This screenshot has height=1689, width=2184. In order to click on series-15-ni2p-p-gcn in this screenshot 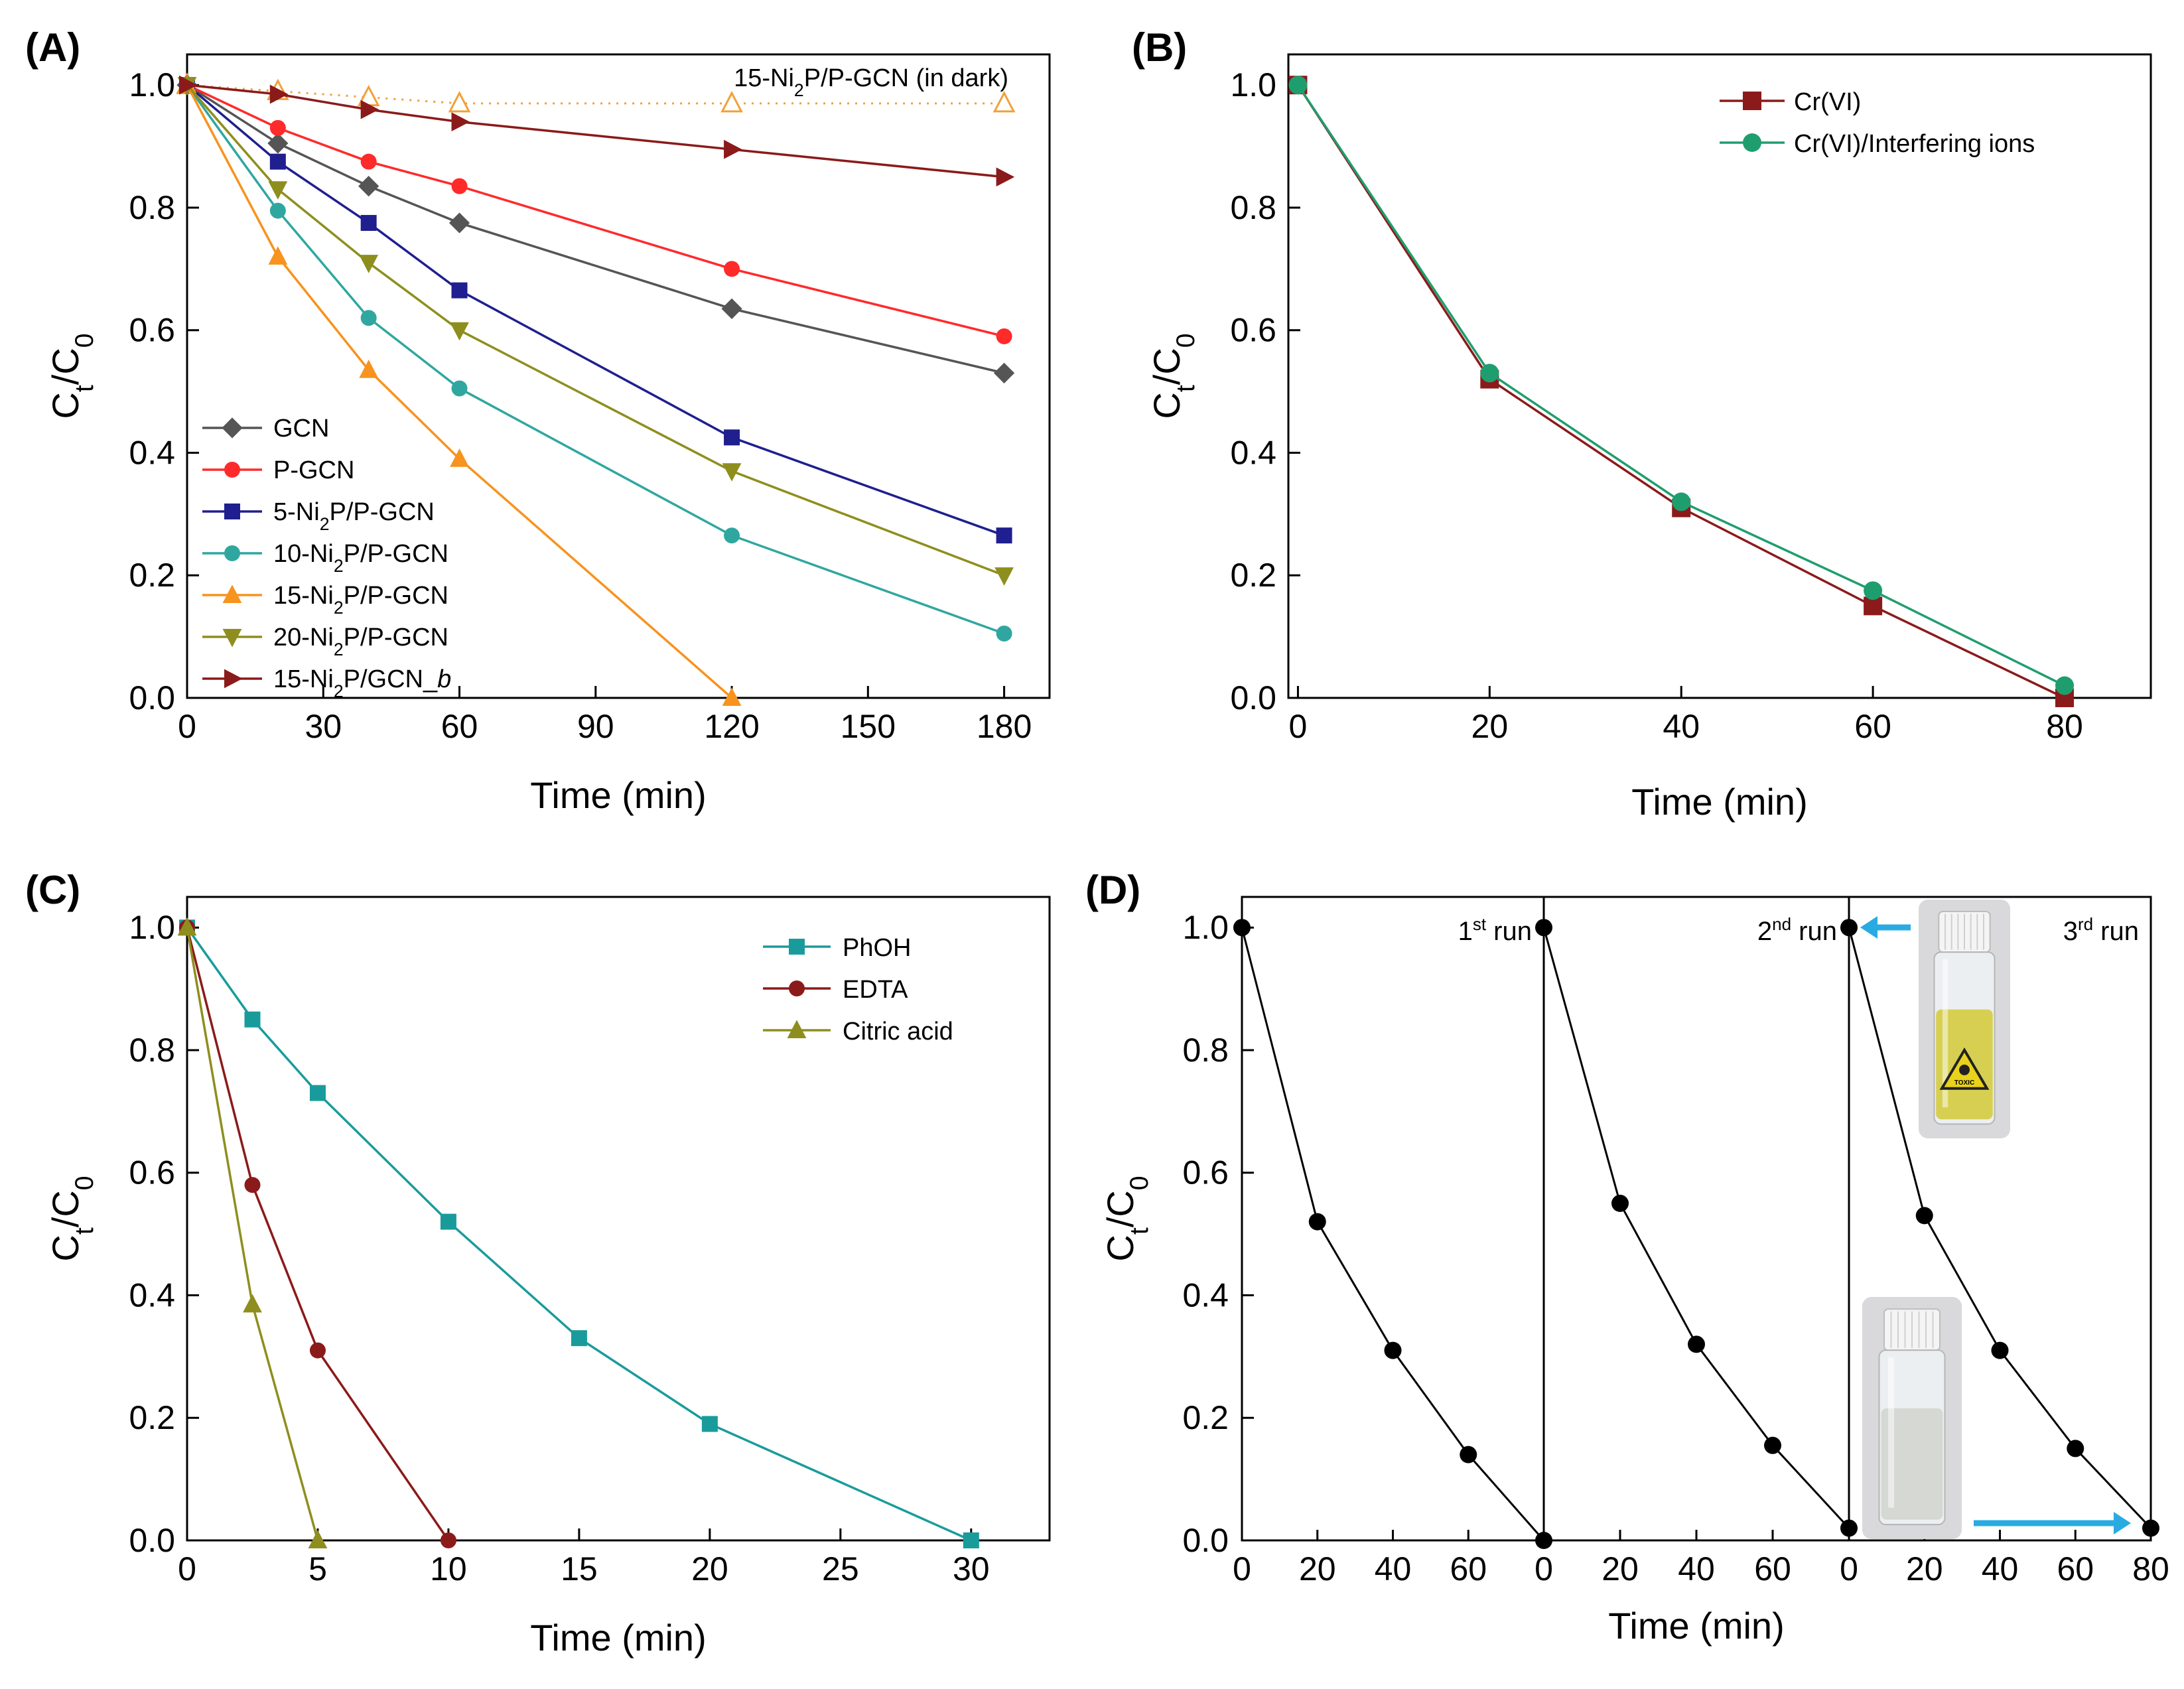, I will do `click(459, 390)`.